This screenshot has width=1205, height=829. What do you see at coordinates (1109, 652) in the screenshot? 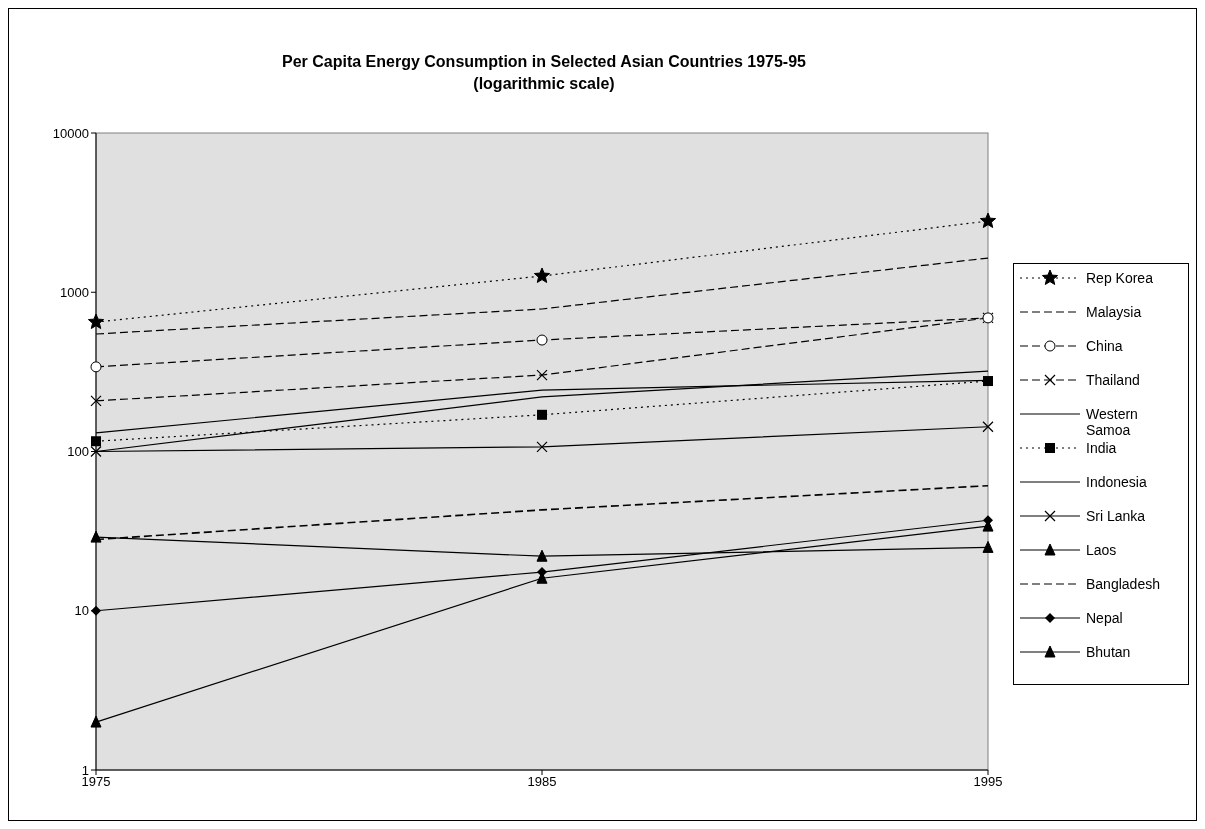
I see `legend-label: Bhutan` at bounding box center [1109, 652].